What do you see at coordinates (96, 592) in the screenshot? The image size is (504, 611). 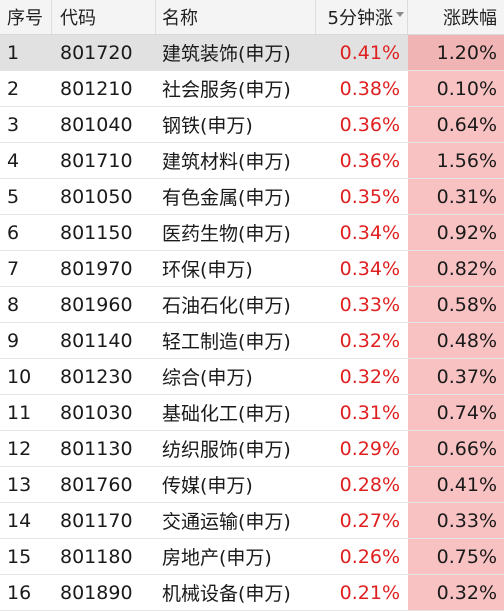 I see `sector-code-cell: 801890` at bounding box center [96, 592].